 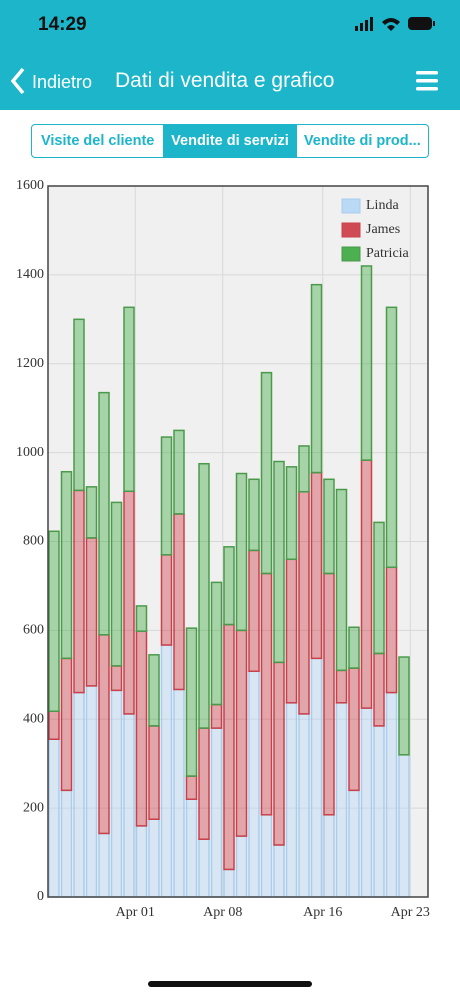 What do you see at coordinates (40, 896) in the screenshot?
I see `y-tick-label: 0` at bounding box center [40, 896].